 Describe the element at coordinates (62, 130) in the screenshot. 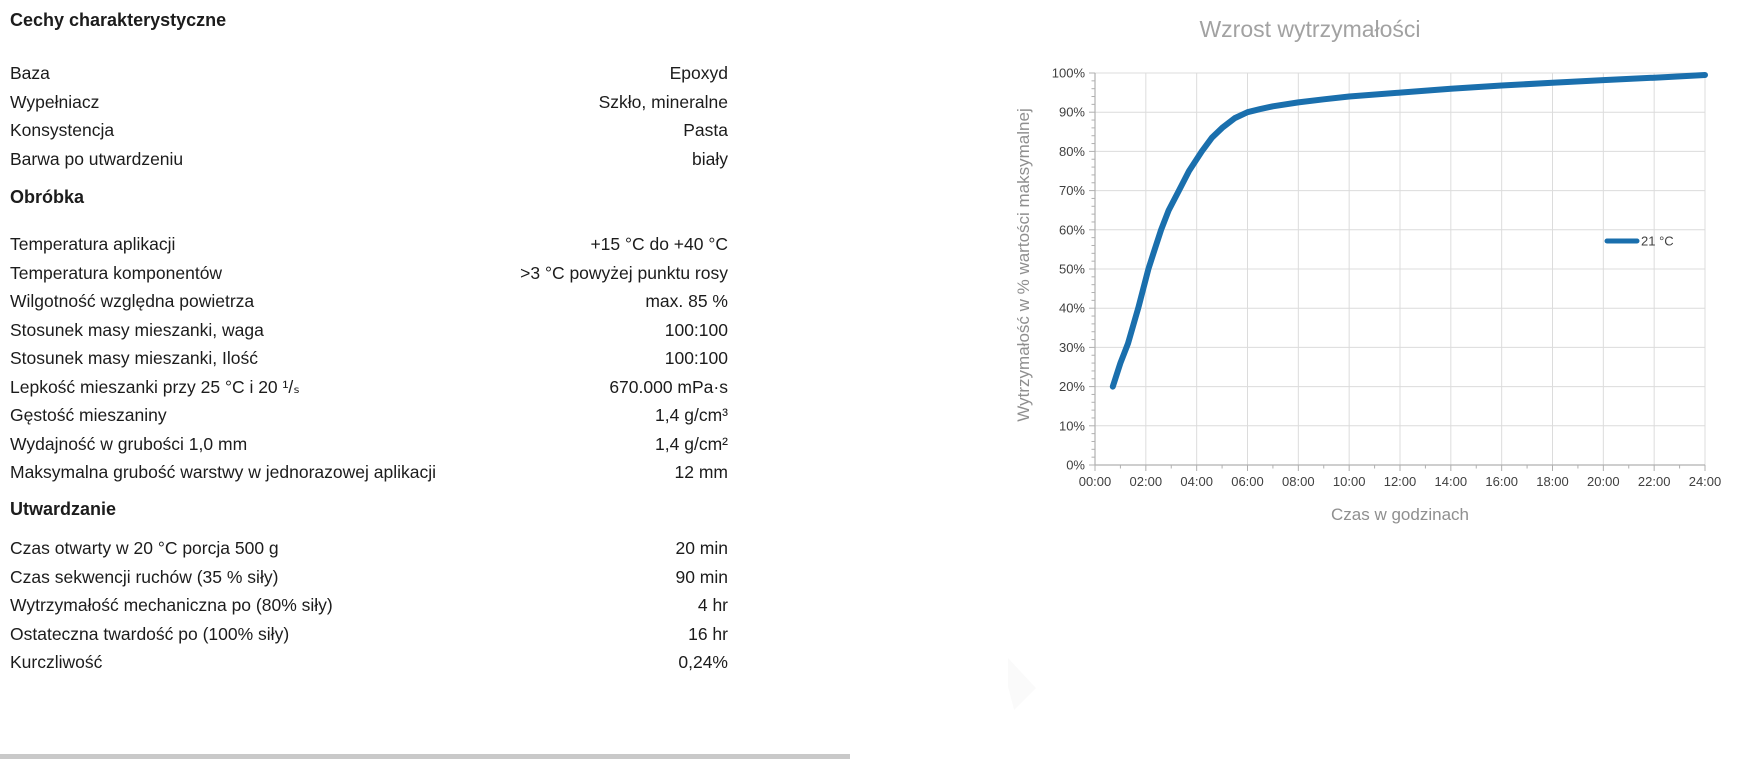

I see `row-label: Konsystencja` at that location.